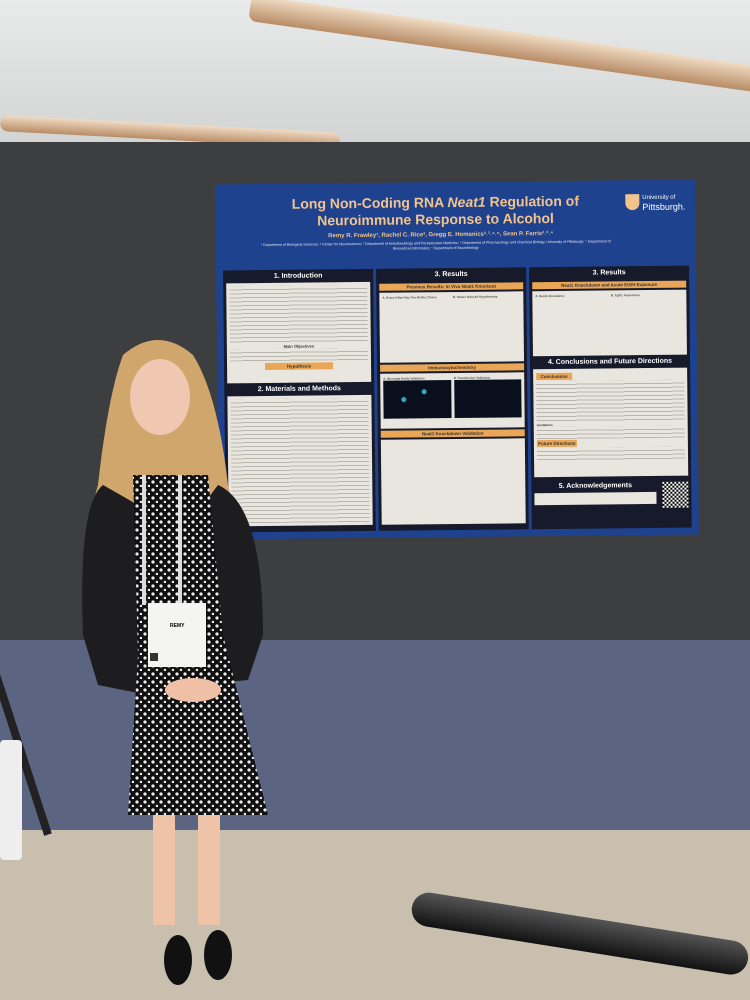 This screenshot has width=750, height=1000. What do you see at coordinates (554, 376) in the screenshot?
I see `conclusions-label: Conclusions` at bounding box center [554, 376].